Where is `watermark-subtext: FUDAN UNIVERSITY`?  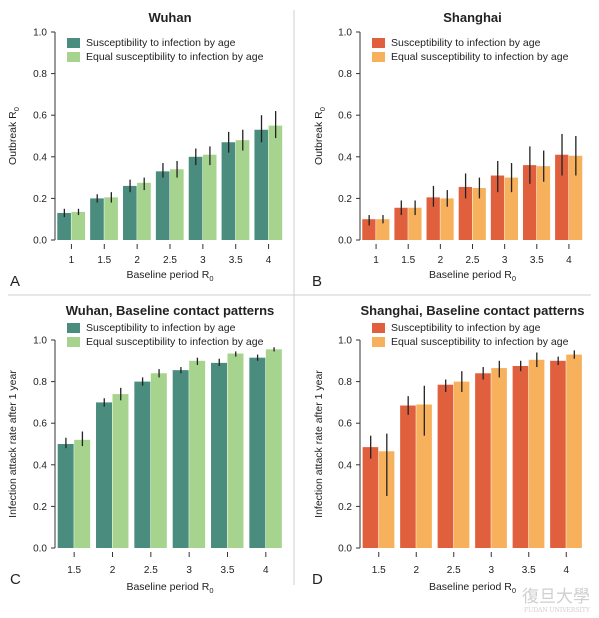
watermark-subtext: FUDAN UNIVERSITY is located at coordinates (557, 610).